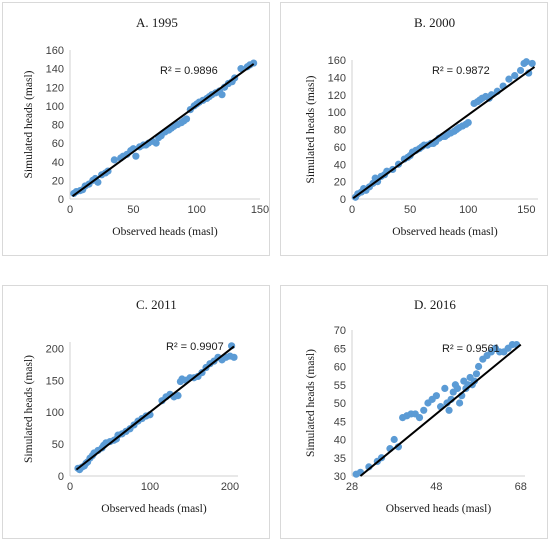 The image size is (550, 541). Describe the element at coordinates (55, 381) in the screenshot. I see `y-tick-label: 150` at that location.